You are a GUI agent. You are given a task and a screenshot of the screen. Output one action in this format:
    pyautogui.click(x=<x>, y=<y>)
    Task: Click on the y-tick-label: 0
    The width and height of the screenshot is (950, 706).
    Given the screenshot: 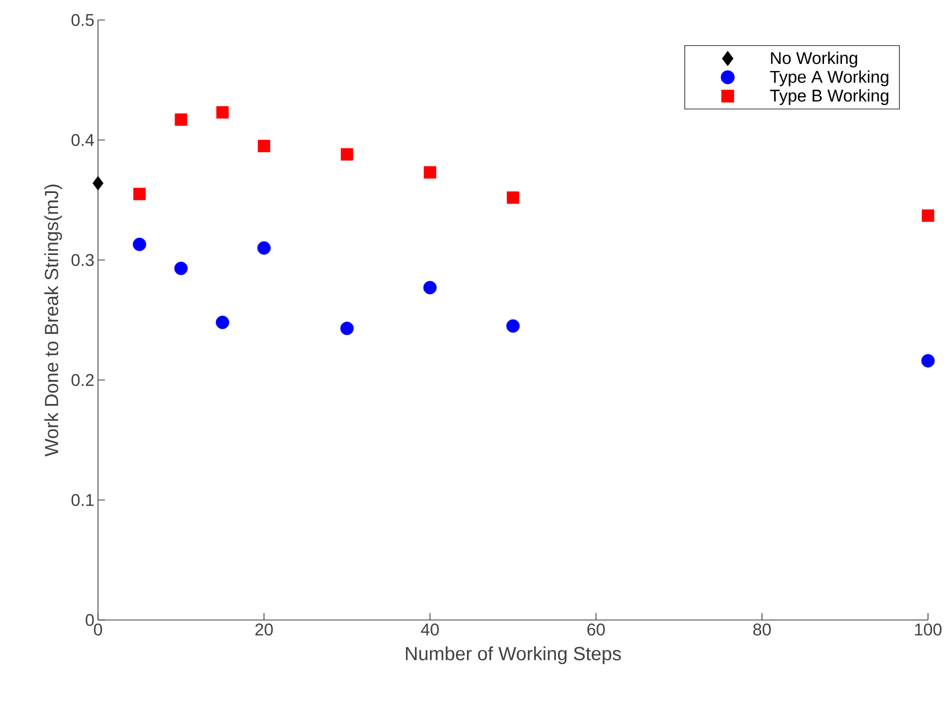 What is the action you would take?
    pyautogui.click(x=90, y=620)
    